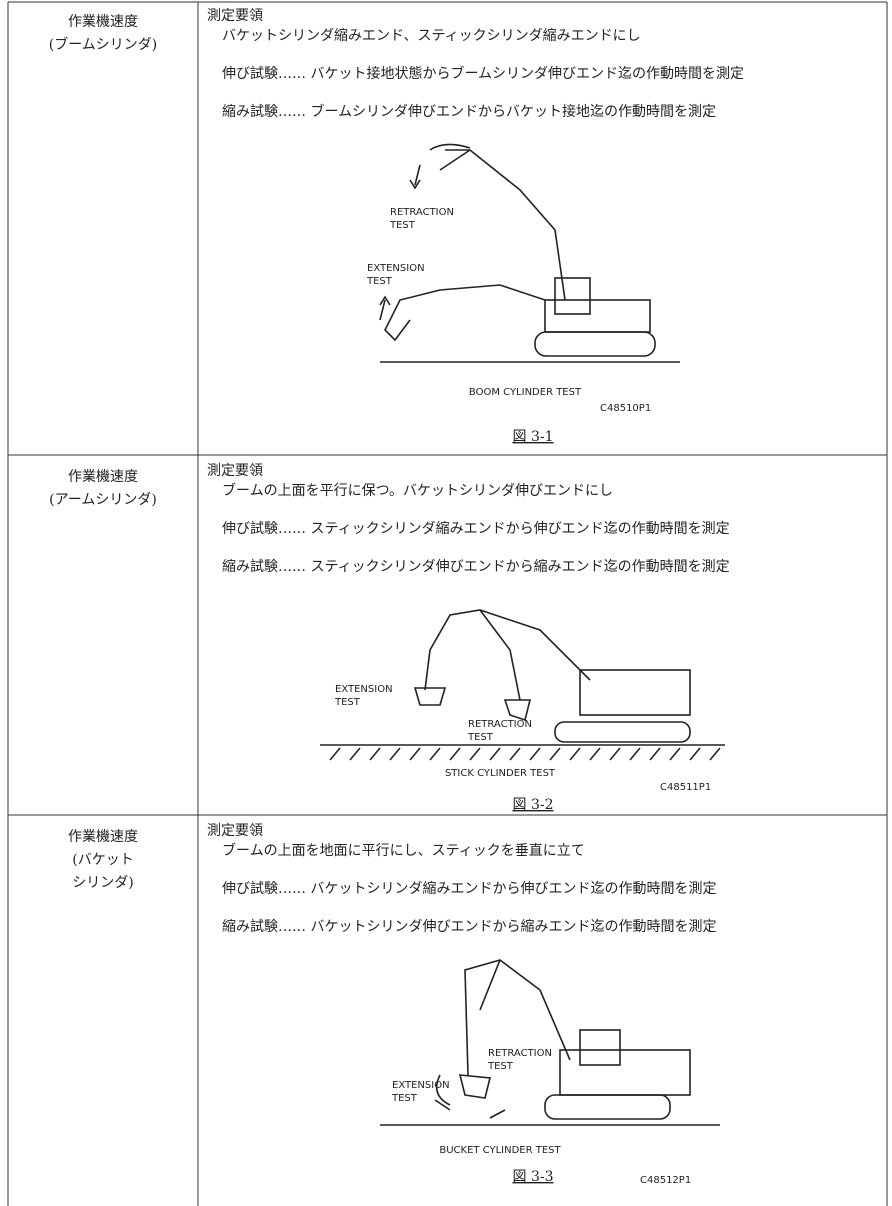 This screenshot has height=1206, width=892. I want to click on extension-text: 伸び試験‥‥‥ バケットシリンダ縮みエンドから伸びエンド迄の作動時間を測定, so click(469, 889).